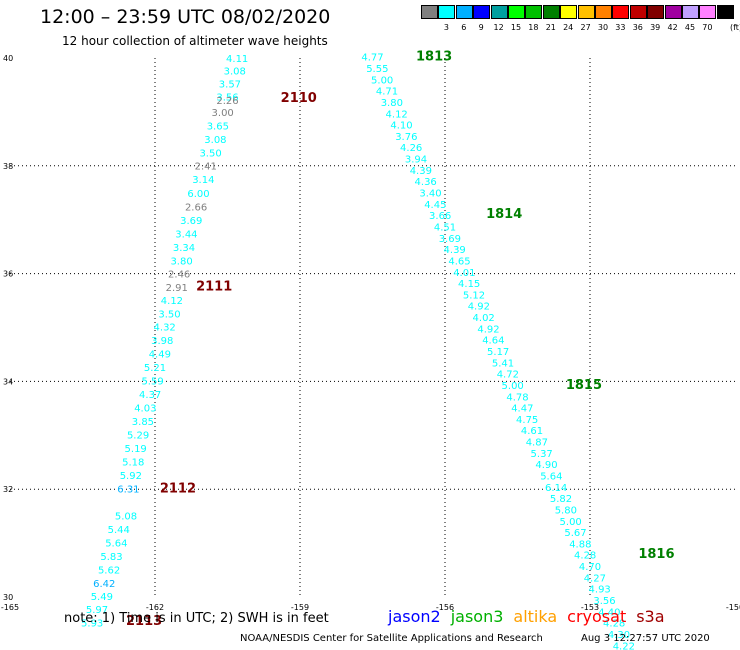  Describe the element at coordinates (600, 590) in the screenshot. I see `wave-height-value: 4.93` at that location.